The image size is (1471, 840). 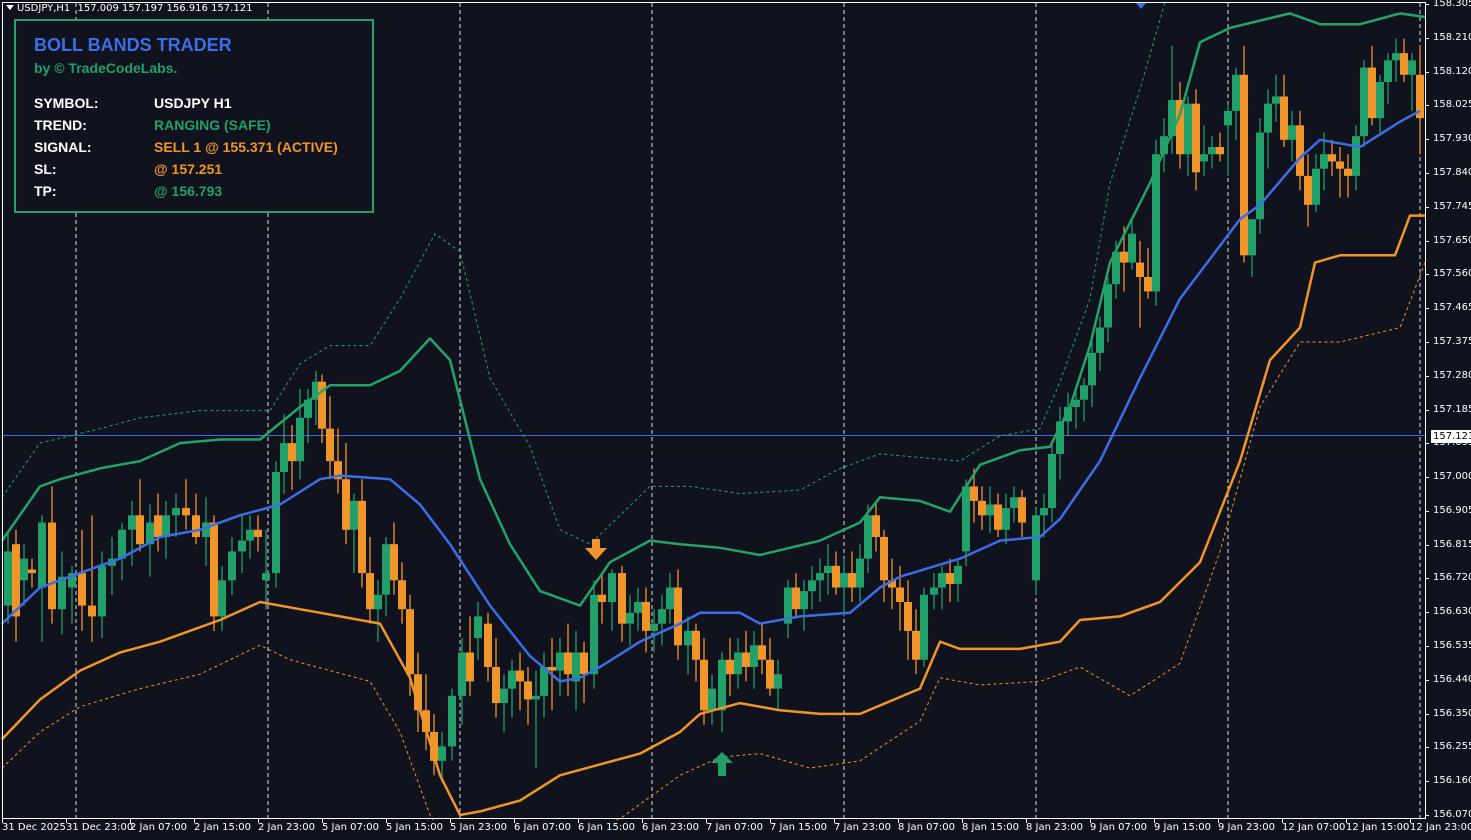 What do you see at coordinates (1452, 713) in the screenshot?
I see `price-tick-label: 156.350` at bounding box center [1452, 713].